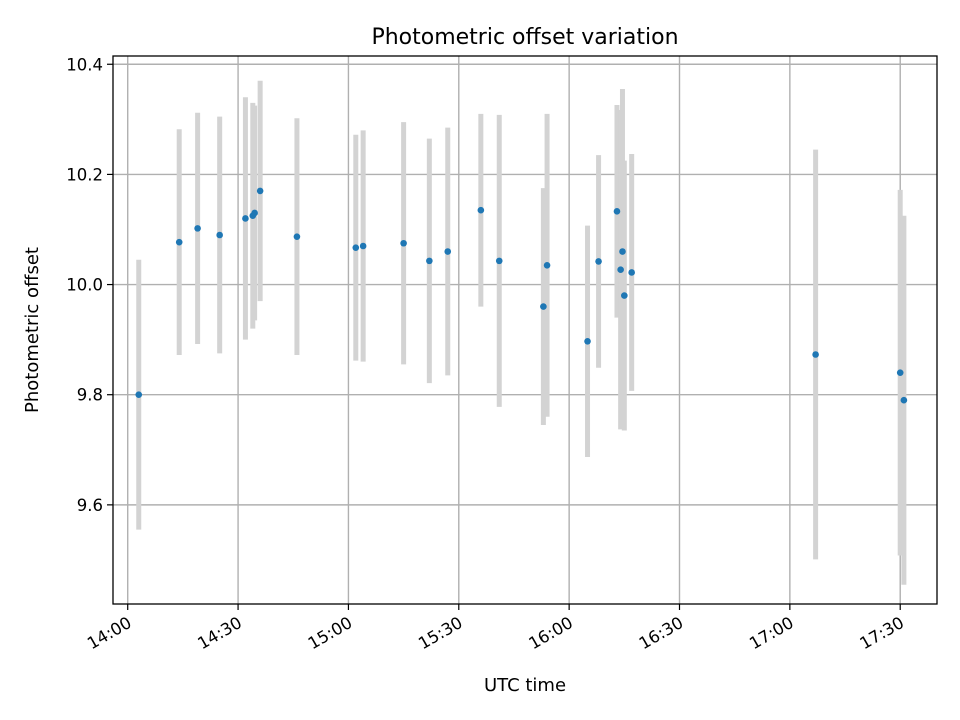 The image size is (960, 720). Describe the element at coordinates (84, 285) in the screenshot. I see `y-tick-label: 10.0` at that location.